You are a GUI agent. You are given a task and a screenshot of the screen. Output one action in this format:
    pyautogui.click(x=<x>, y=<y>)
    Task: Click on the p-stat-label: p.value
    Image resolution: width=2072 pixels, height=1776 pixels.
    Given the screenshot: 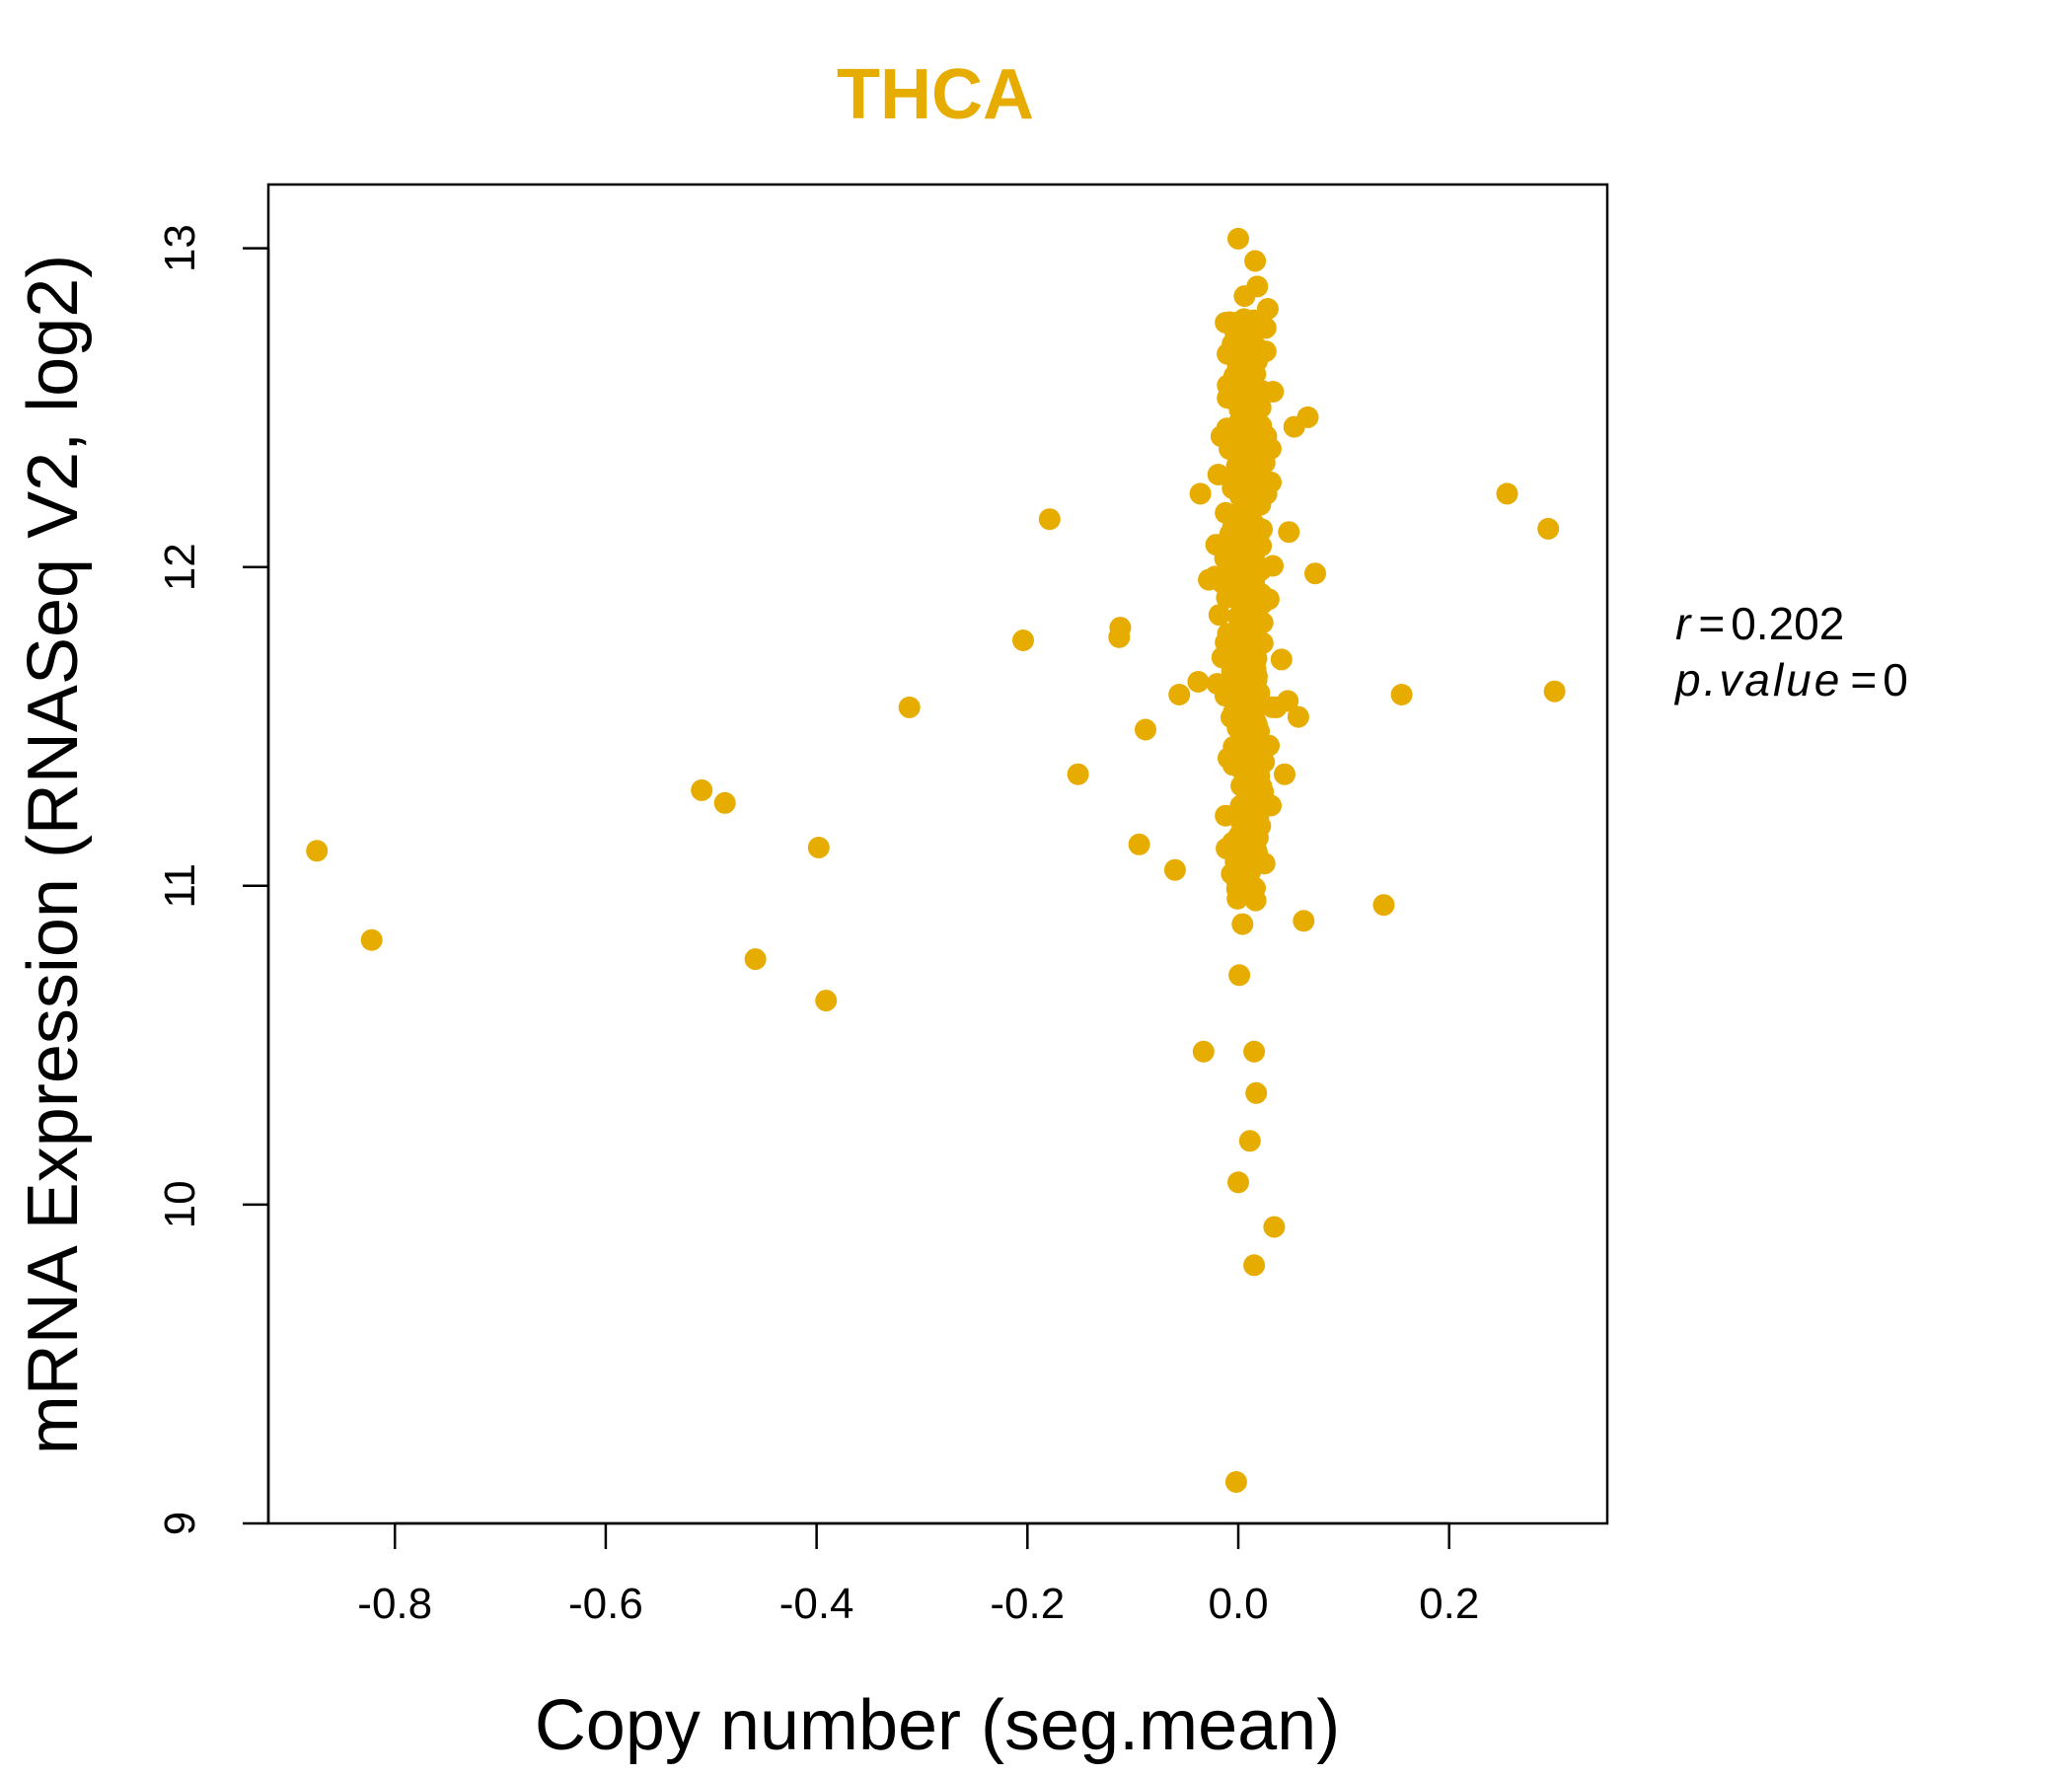 What is the action you would take?
    pyautogui.click(x=1758, y=680)
    